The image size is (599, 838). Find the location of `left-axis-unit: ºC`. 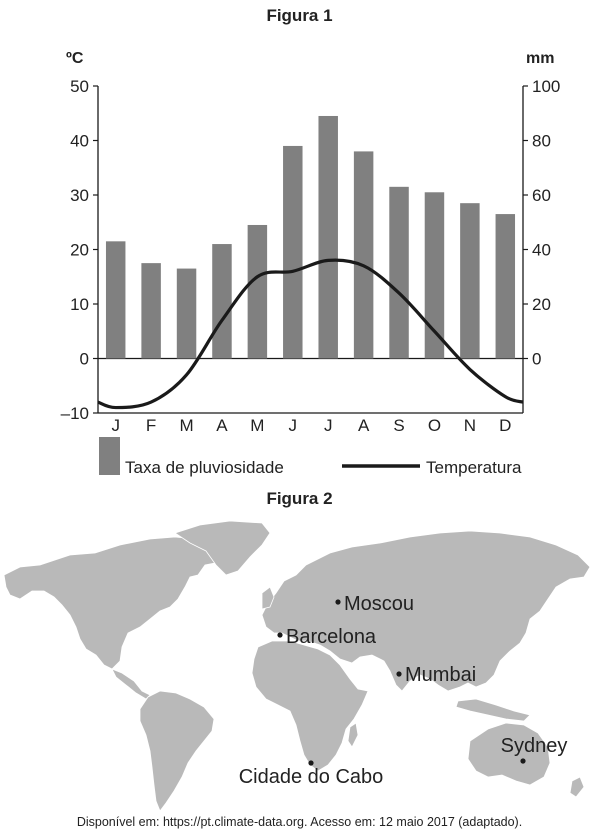

left-axis-unit: ºC is located at coordinates (75, 58).